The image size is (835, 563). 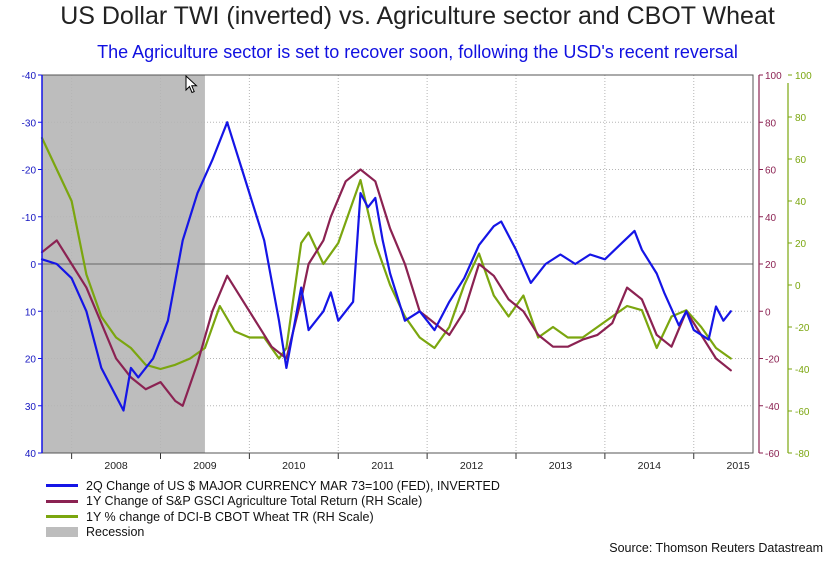 What do you see at coordinates (771, 171) in the screenshot?
I see `y-right1-tick-label: 60` at bounding box center [771, 171].